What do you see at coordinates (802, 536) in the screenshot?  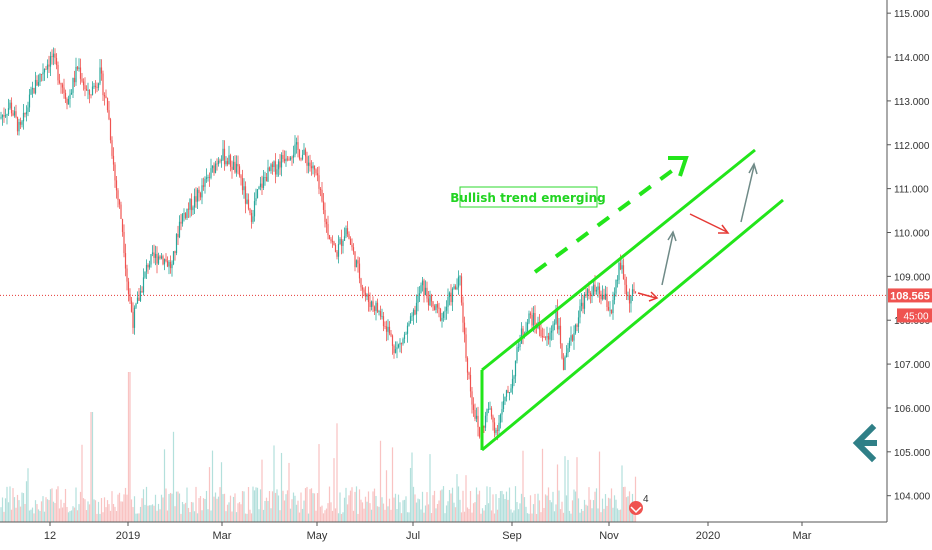 I see `time-tick-label: Mar` at bounding box center [802, 536].